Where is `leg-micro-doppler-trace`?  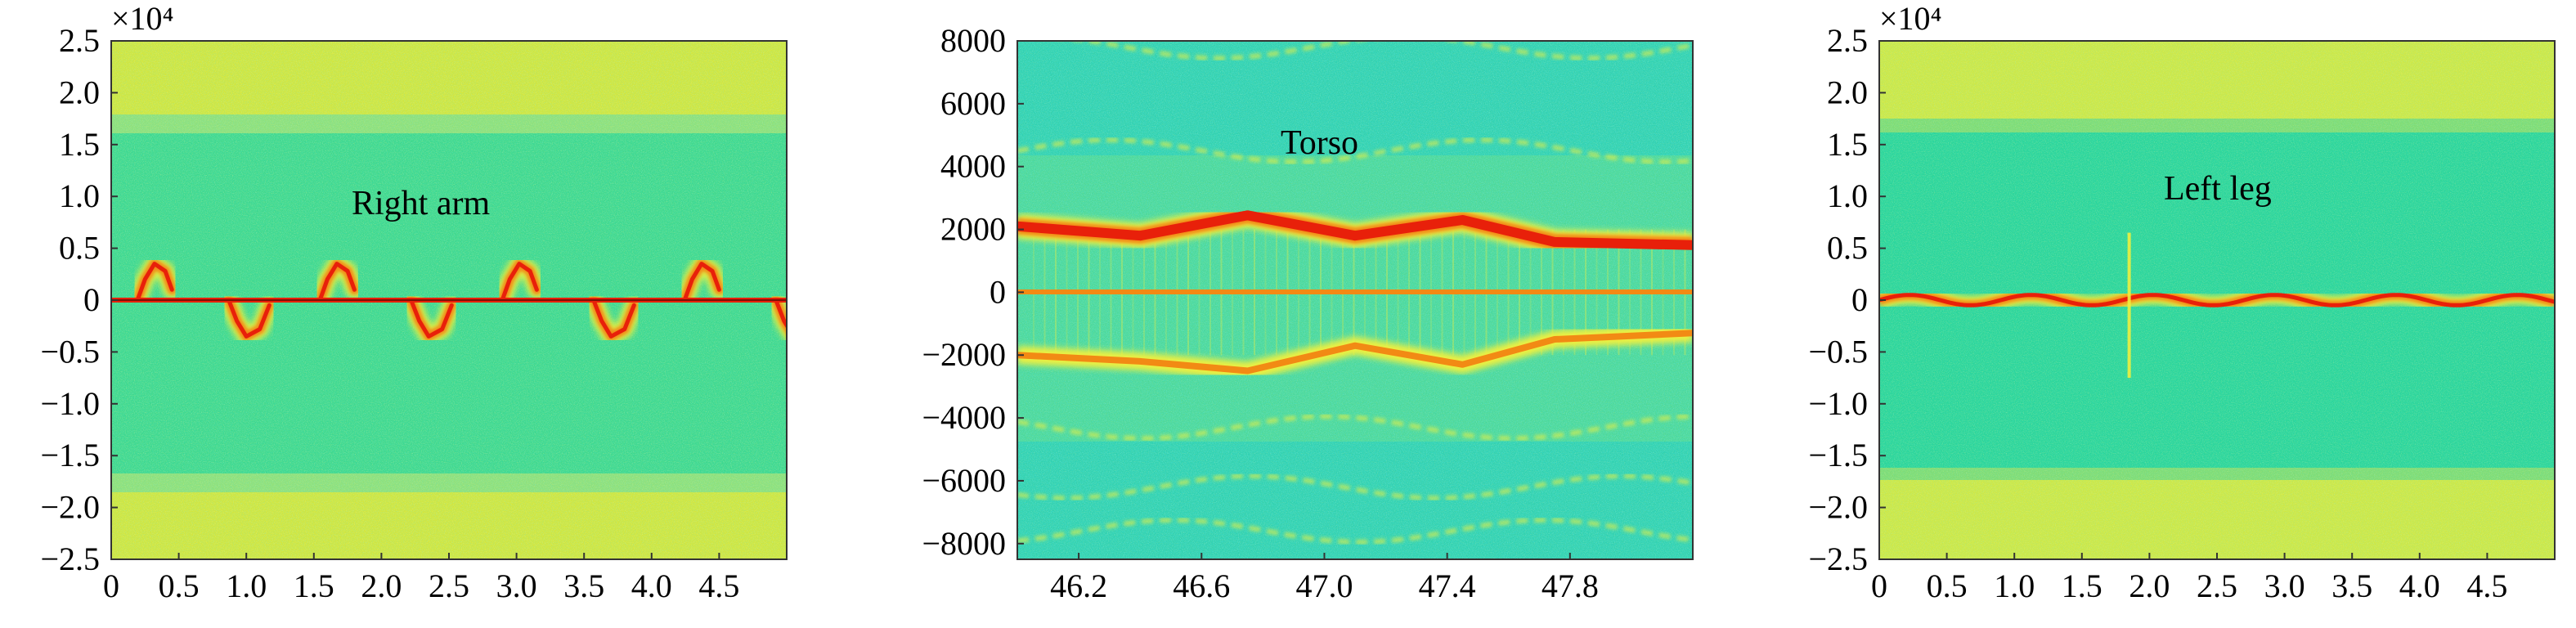 leg-micro-doppler-trace is located at coordinates (2217, 305).